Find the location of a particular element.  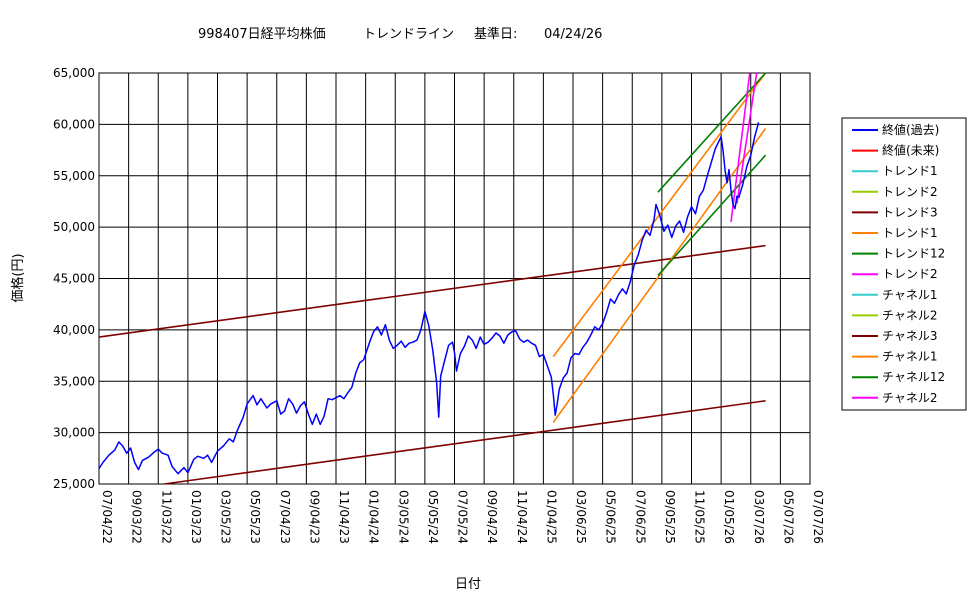

title-group: 998407日経平均株価 トレンドライン 基準日: 04/24/26 is located at coordinates (400, 34).